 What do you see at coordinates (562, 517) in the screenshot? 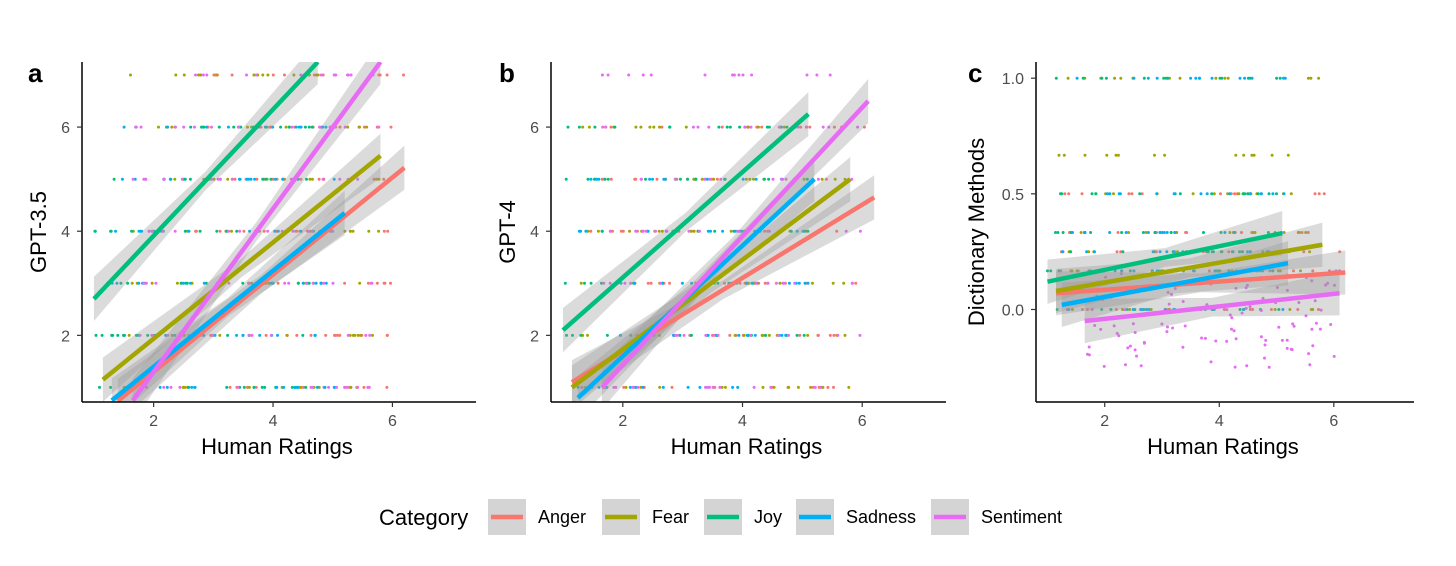
I see `legend-label: Anger` at bounding box center [562, 517].